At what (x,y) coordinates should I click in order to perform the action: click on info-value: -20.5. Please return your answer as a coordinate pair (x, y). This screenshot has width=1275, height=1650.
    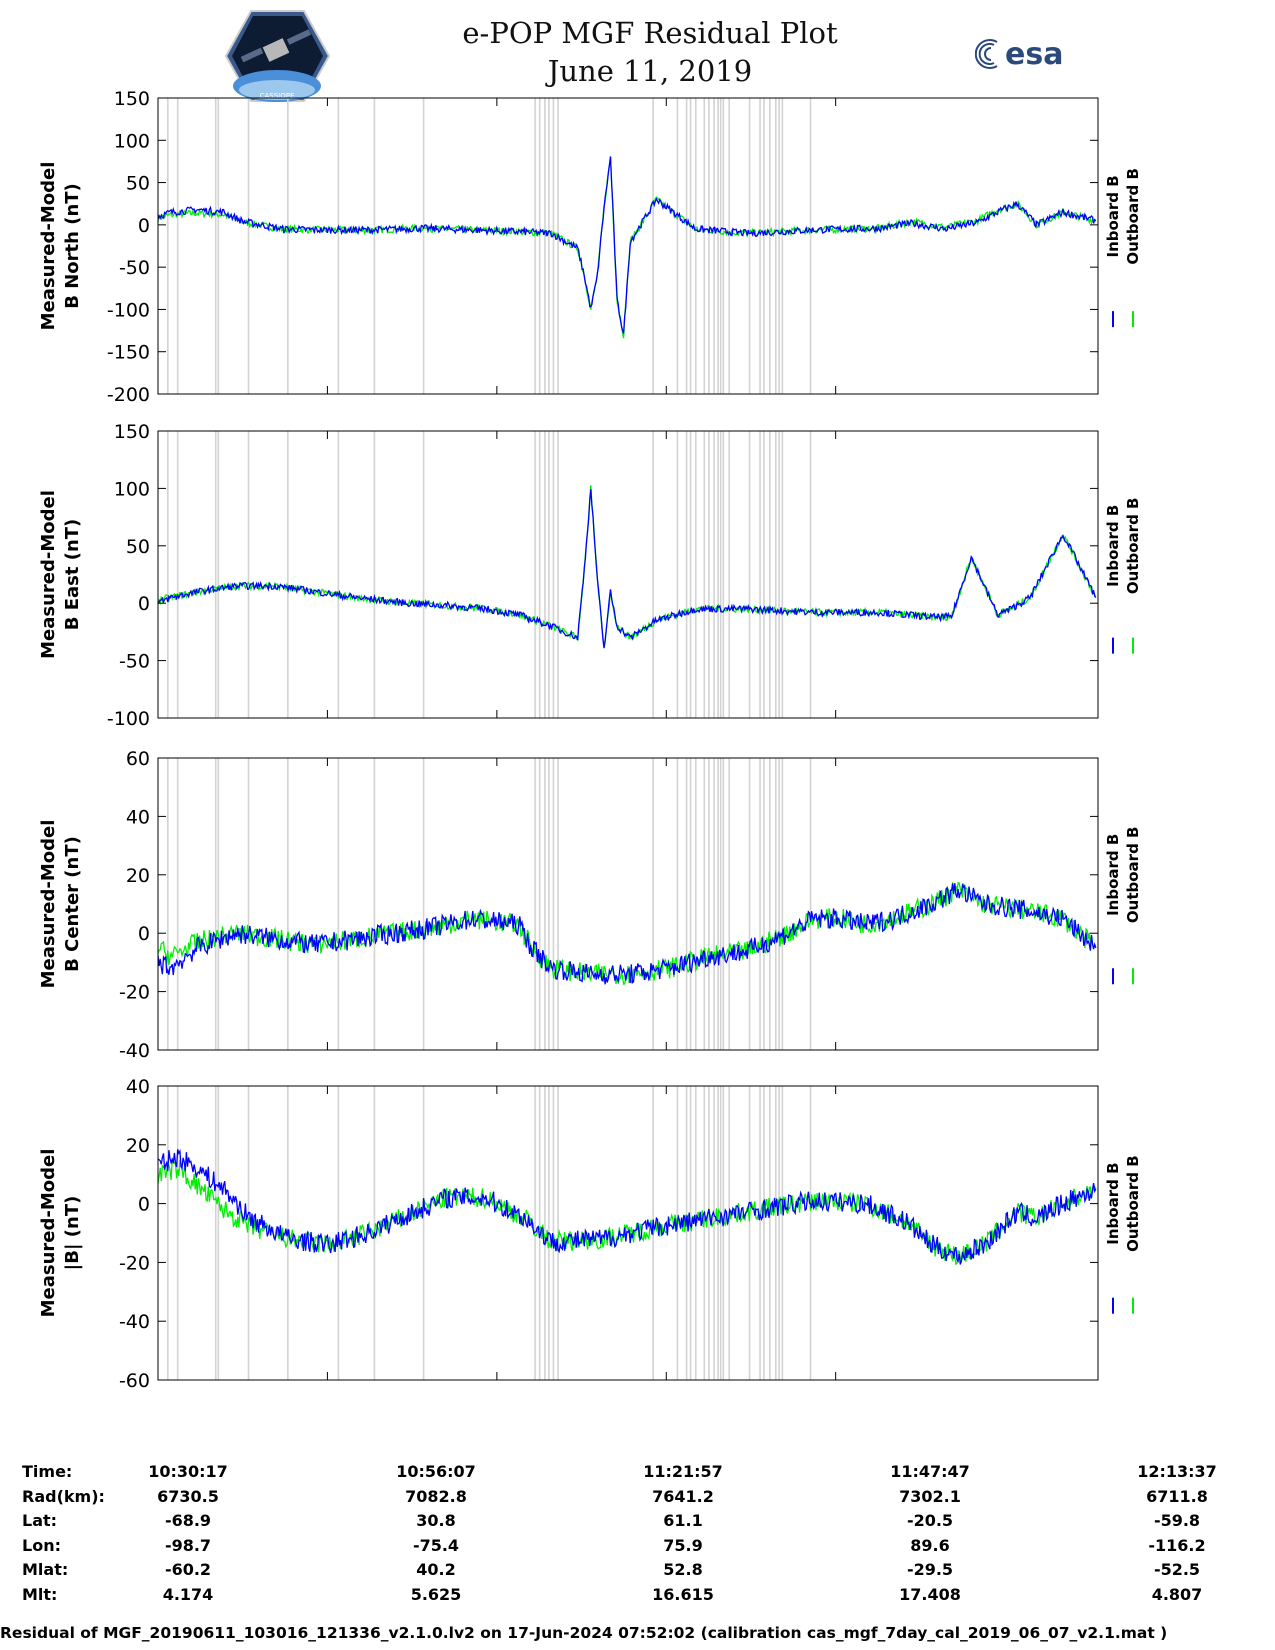
    Looking at the image, I should click on (930, 1521).